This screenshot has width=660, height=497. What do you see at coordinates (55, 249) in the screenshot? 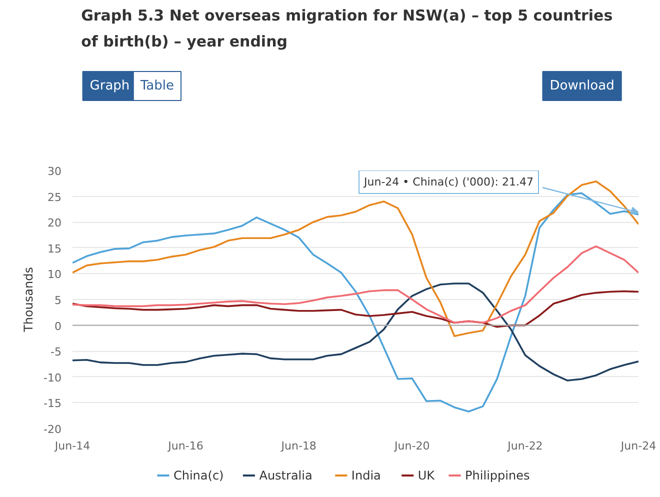
I see `y-tick-label: 15` at bounding box center [55, 249].